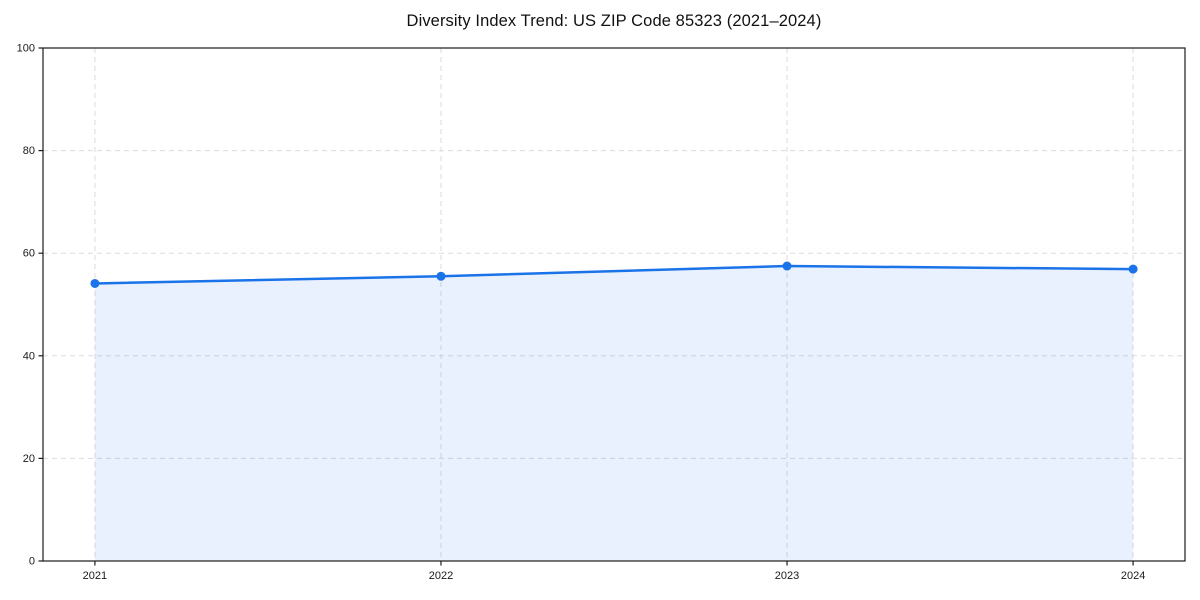 The height and width of the screenshot is (600, 1200). What do you see at coordinates (787, 266) in the screenshot?
I see `data-point-2023` at bounding box center [787, 266].